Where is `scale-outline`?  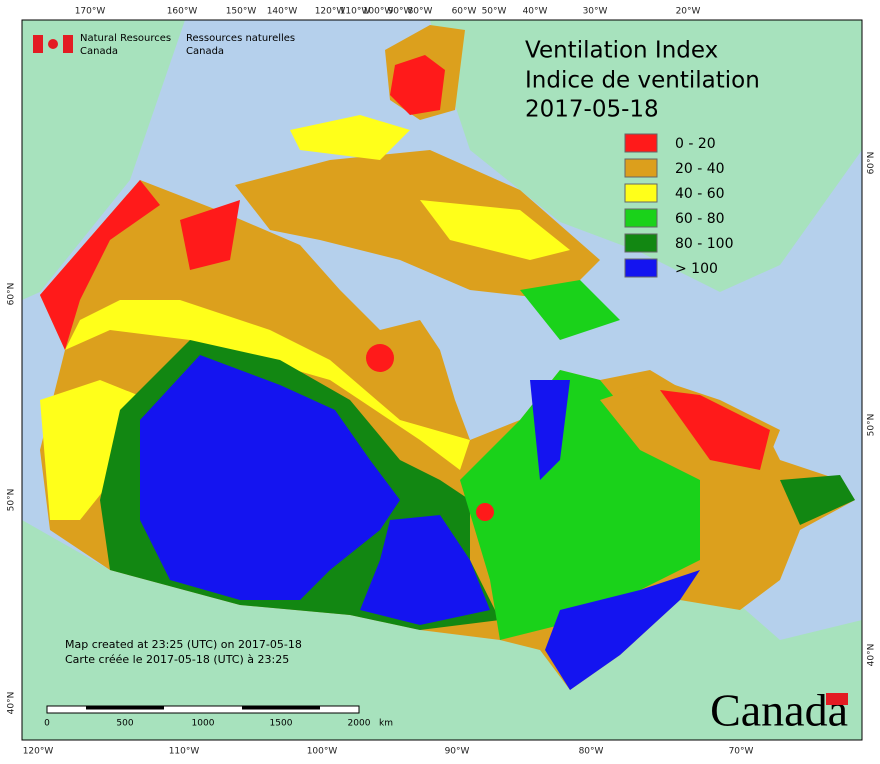 scale-outline is located at coordinates (203, 709).